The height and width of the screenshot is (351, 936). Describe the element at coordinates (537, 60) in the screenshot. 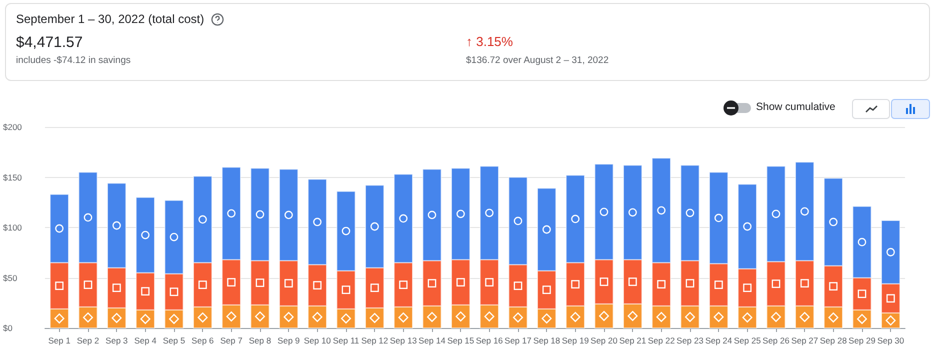

I see `text: $136.72 over August 2 – 31, 2022` at that location.